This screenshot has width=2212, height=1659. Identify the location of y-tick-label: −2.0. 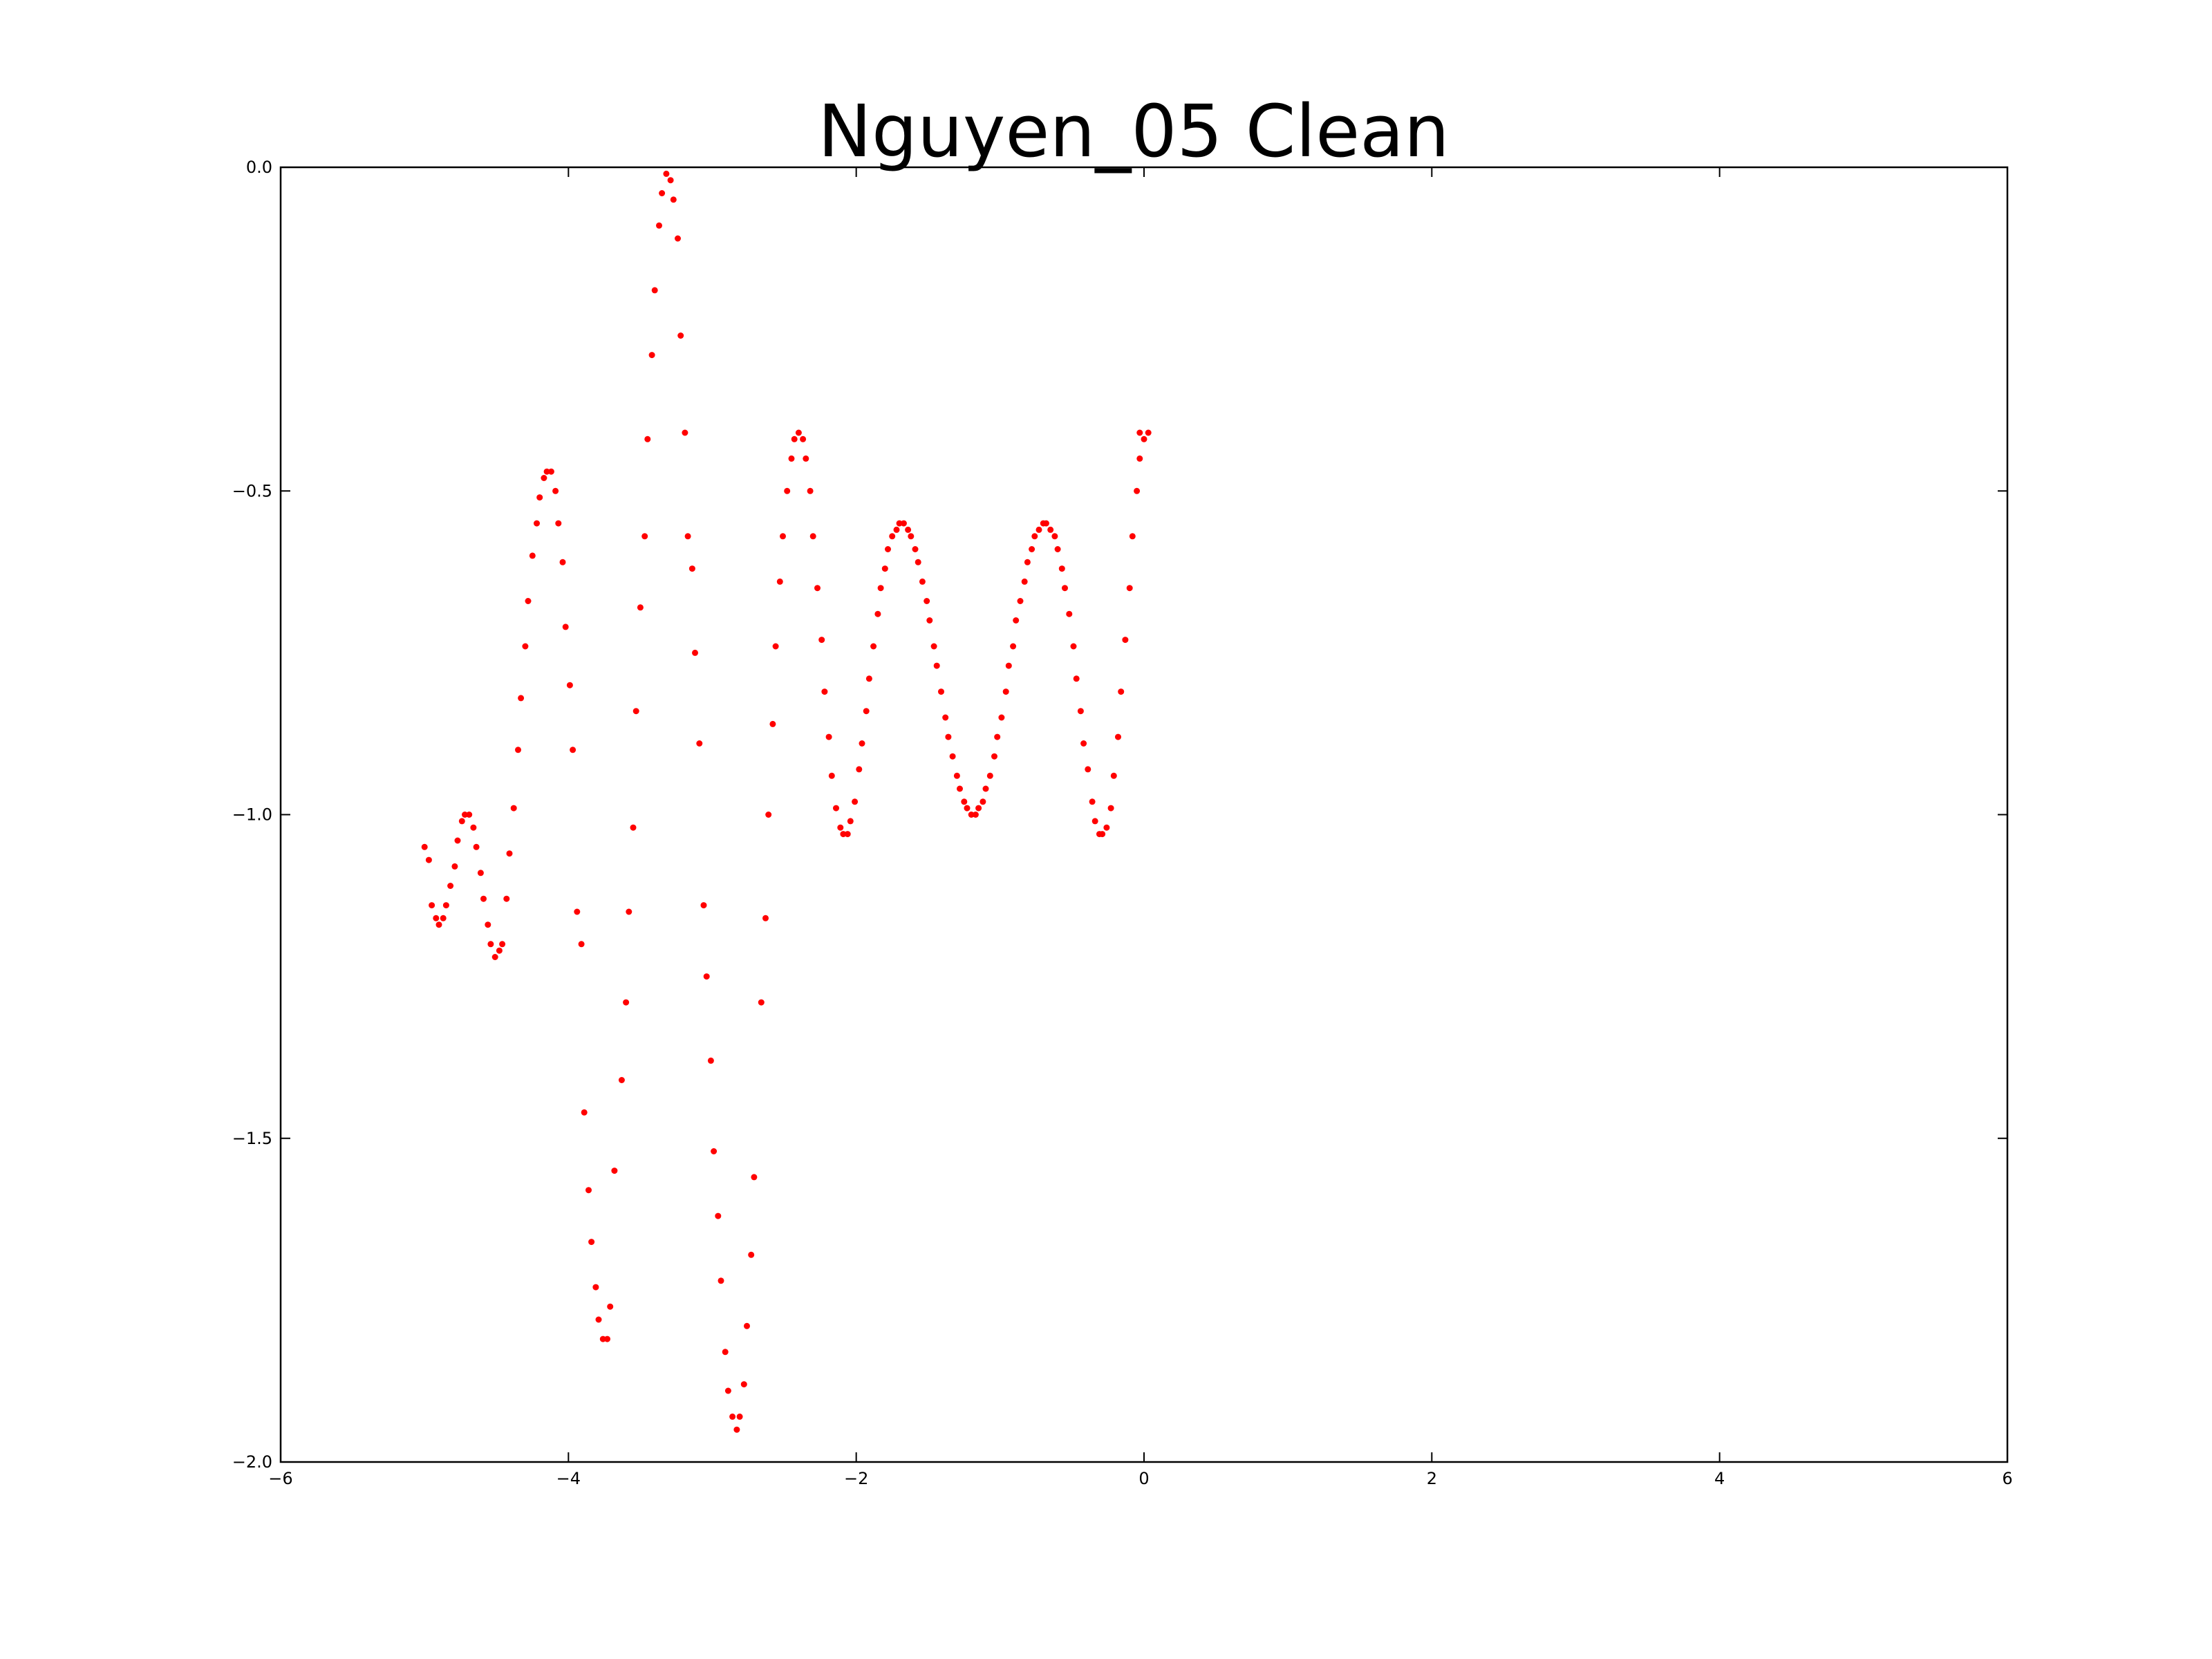
(252, 1462).